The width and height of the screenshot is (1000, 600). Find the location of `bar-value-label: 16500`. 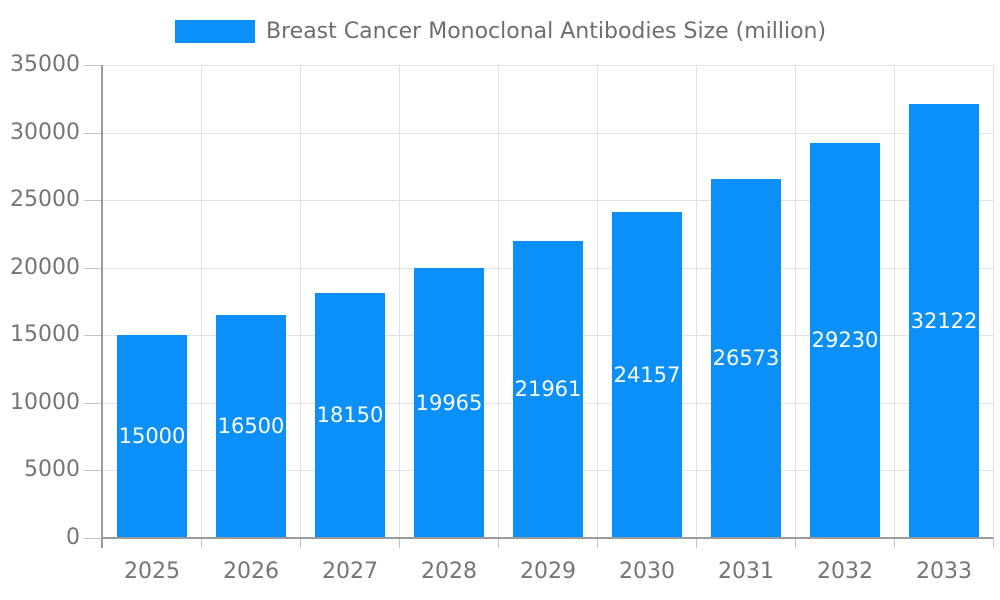

bar-value-label: 16500 is located at coordinates (251, 426).